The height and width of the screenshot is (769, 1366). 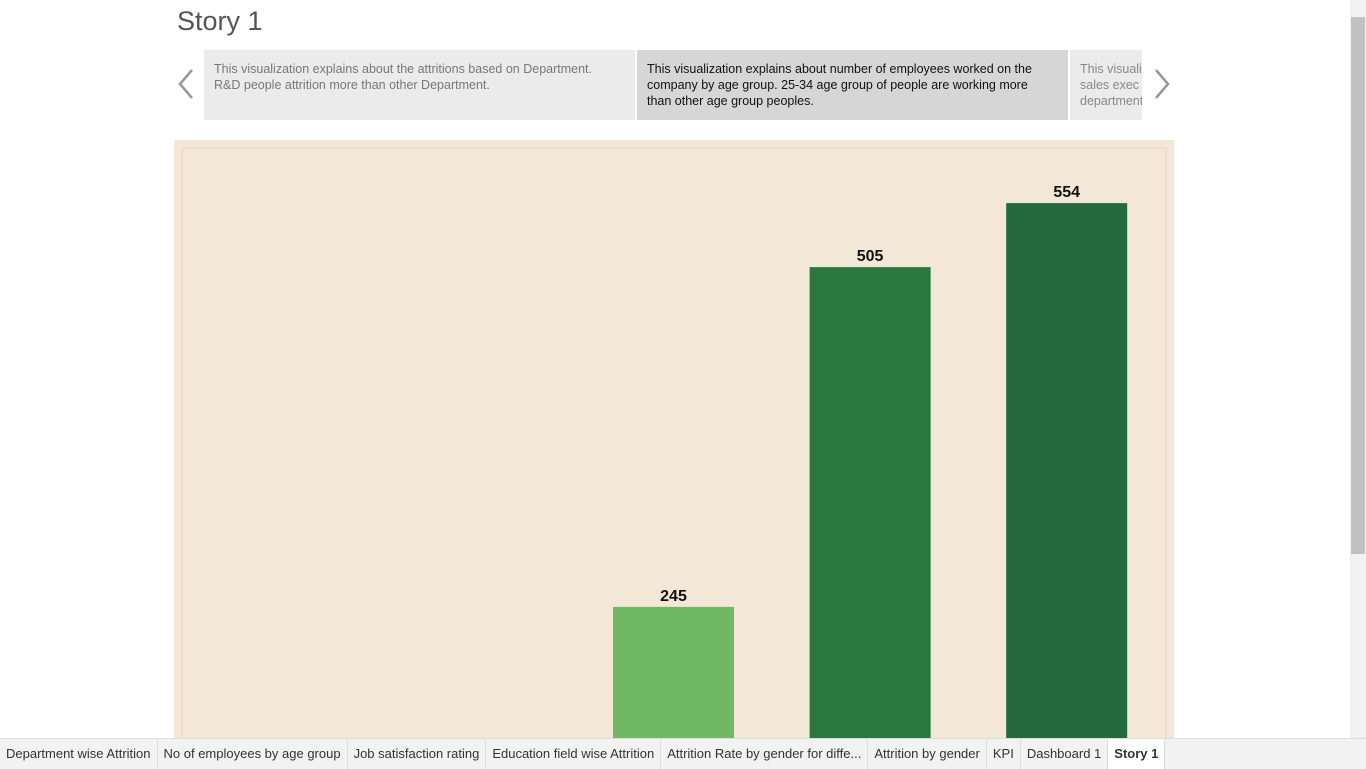 What do you see at coordinates (574, 754) in the screenshot?
I see `sheet-tab: Education field wise Attrition` at bounding box center [574, 754].